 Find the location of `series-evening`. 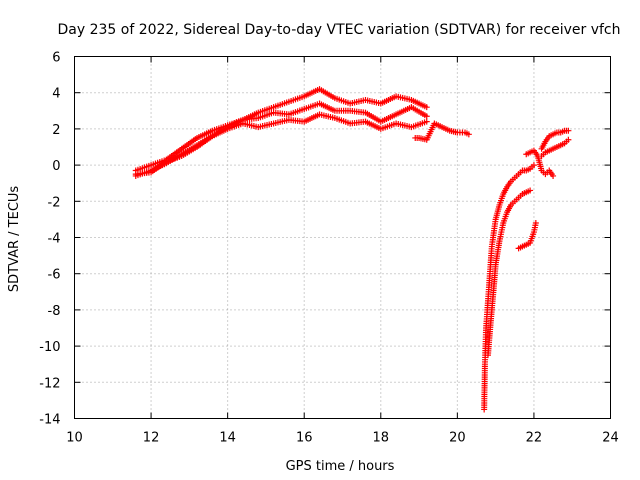

series-evening is located at coordinates (442, 131).